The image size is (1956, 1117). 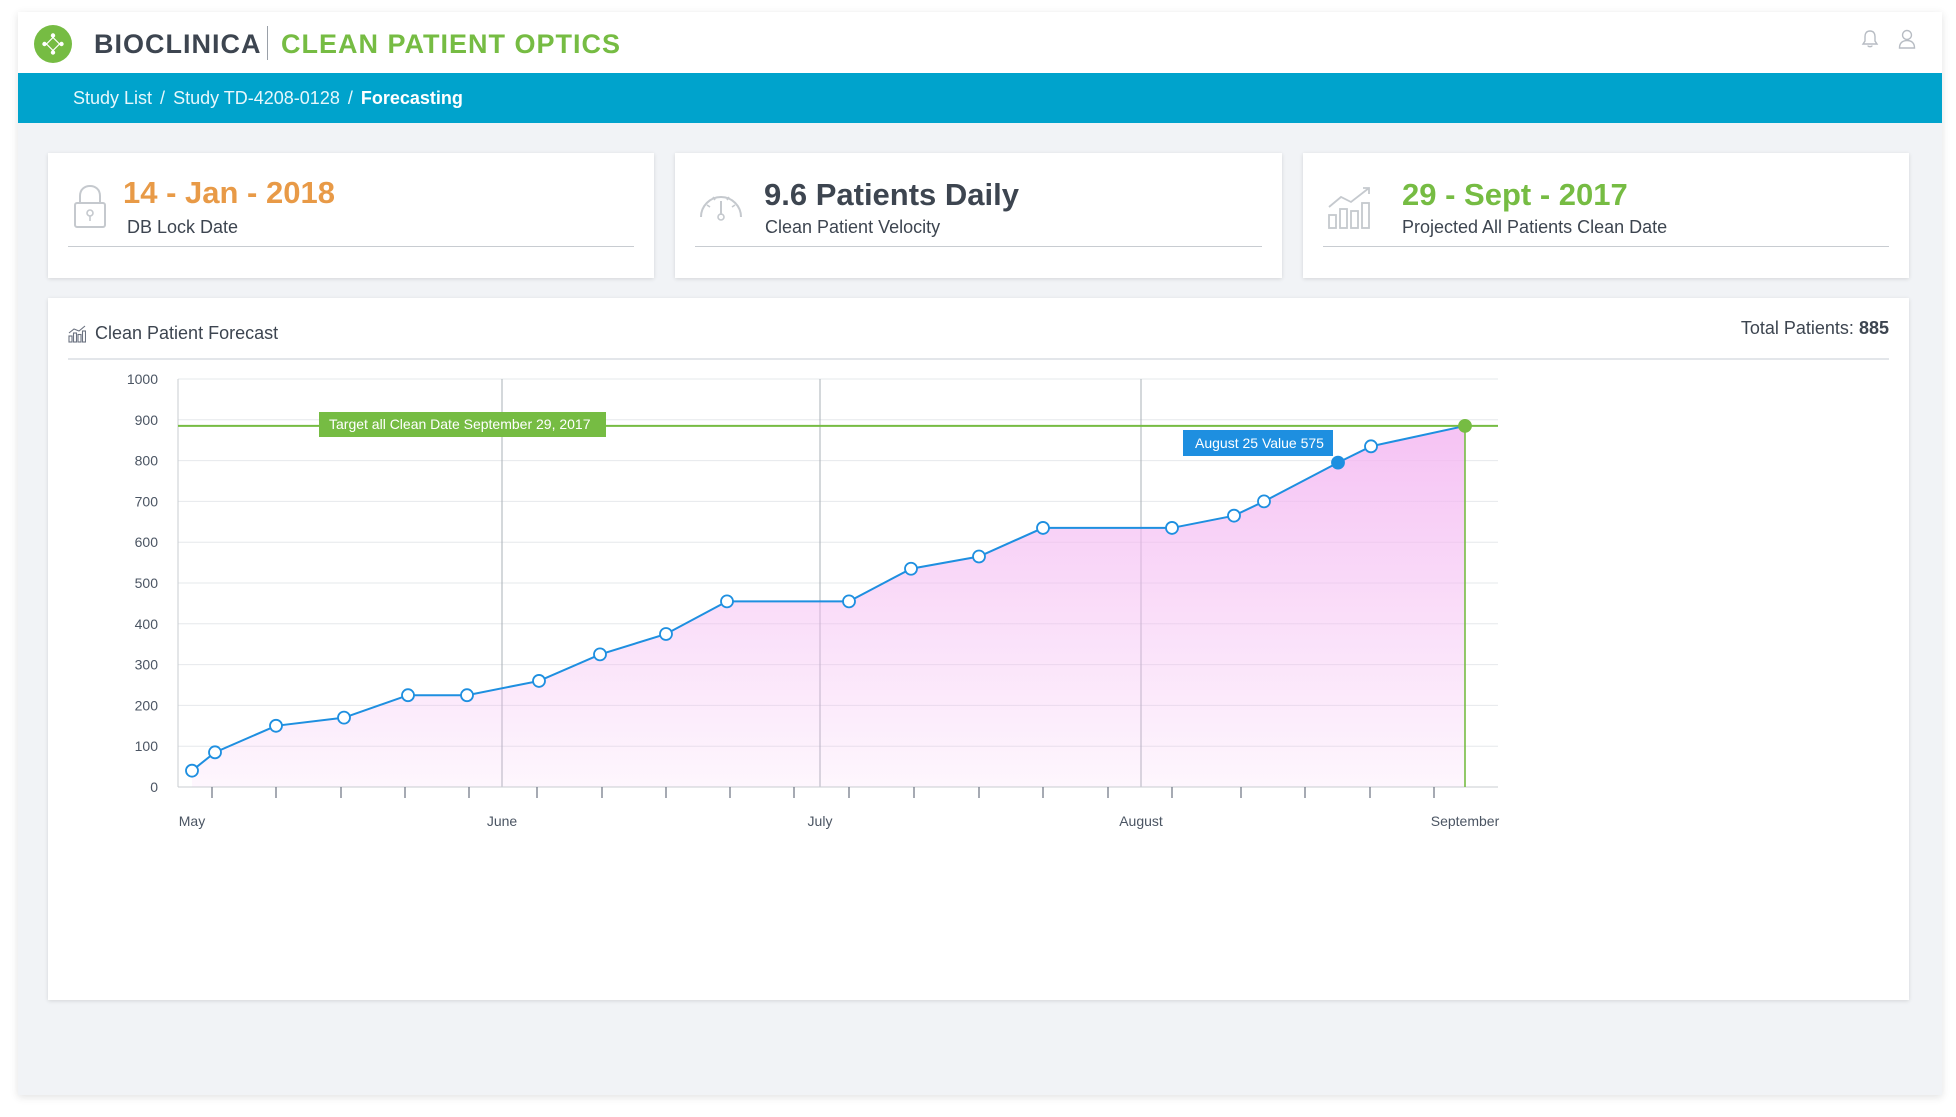 I want to click on lock-icon, so click(x=90, y=207).